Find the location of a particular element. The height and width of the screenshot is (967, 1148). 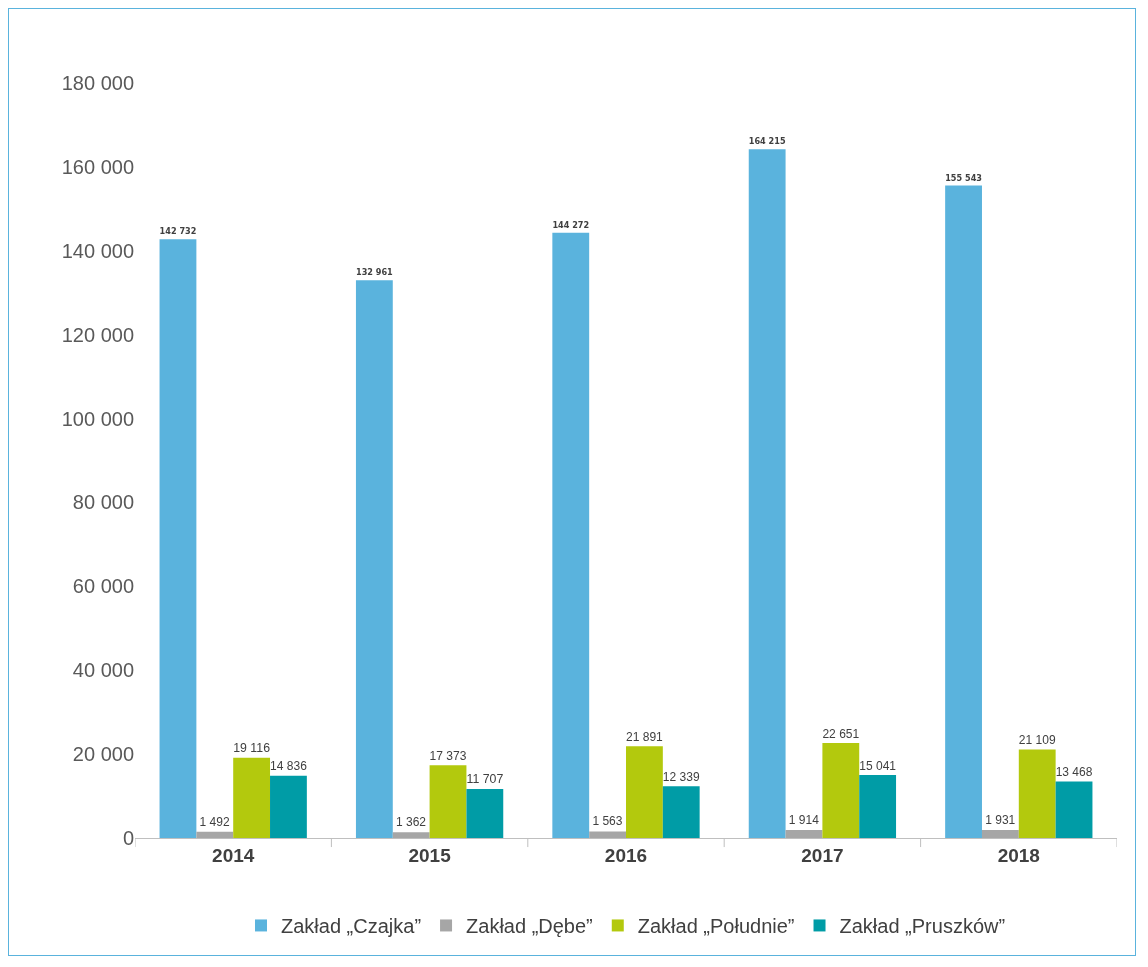

x-tick-label: 2015 is located at coordinates (430, 855).